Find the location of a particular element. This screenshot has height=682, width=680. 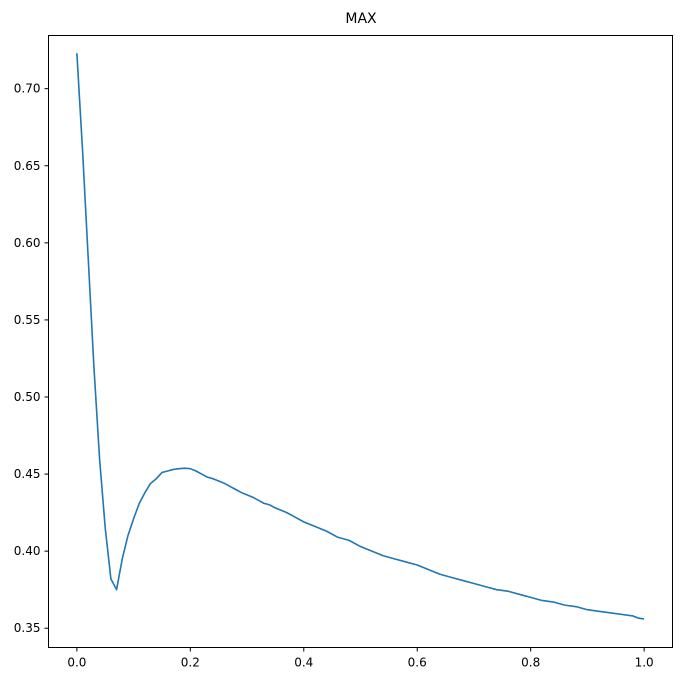

y-tick-label: 0.65 is located at coordinates (27, 166).